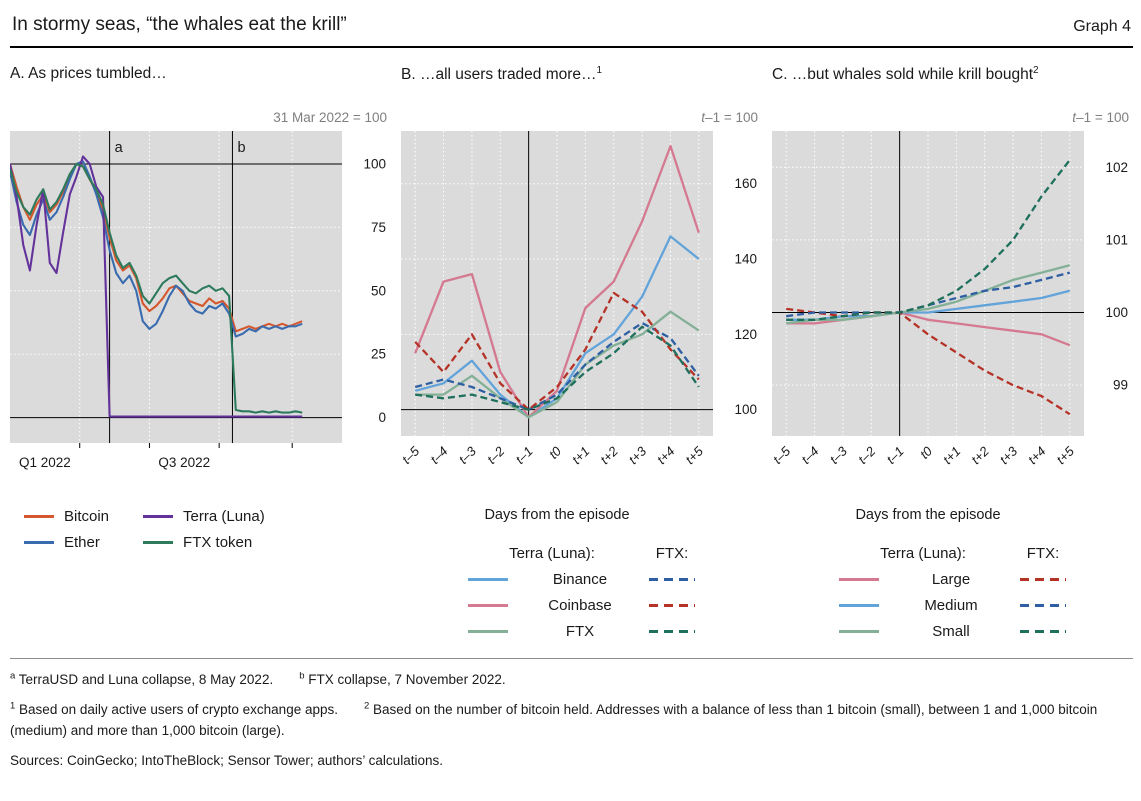 Image resolution: width=1141 pixels, height=801 pixels. I want to click on legend-item-ftx-token: FTX token, so click(204, 542).